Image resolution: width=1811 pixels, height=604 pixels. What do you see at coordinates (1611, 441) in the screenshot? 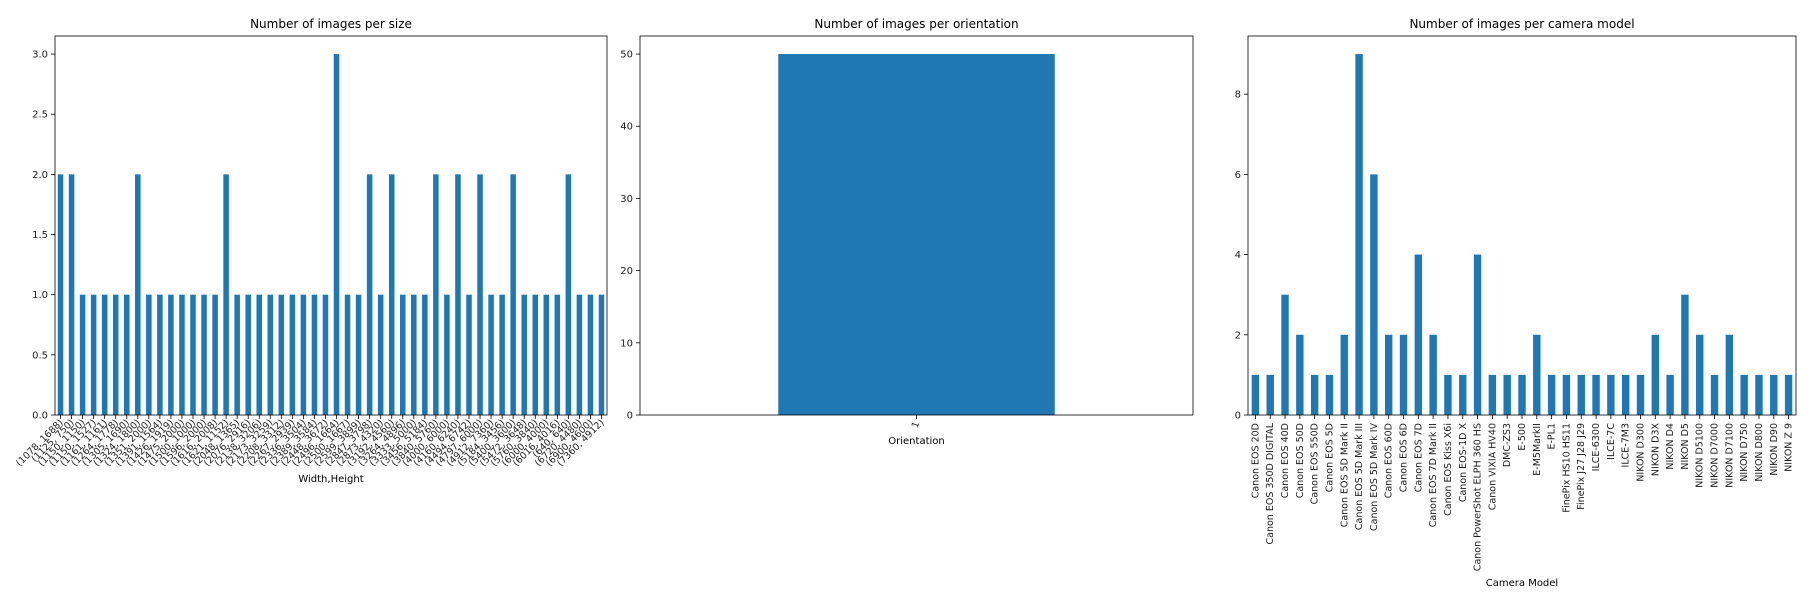
I see `x-tick-label: ILCE-7C` at bounding box center [1611, 441].